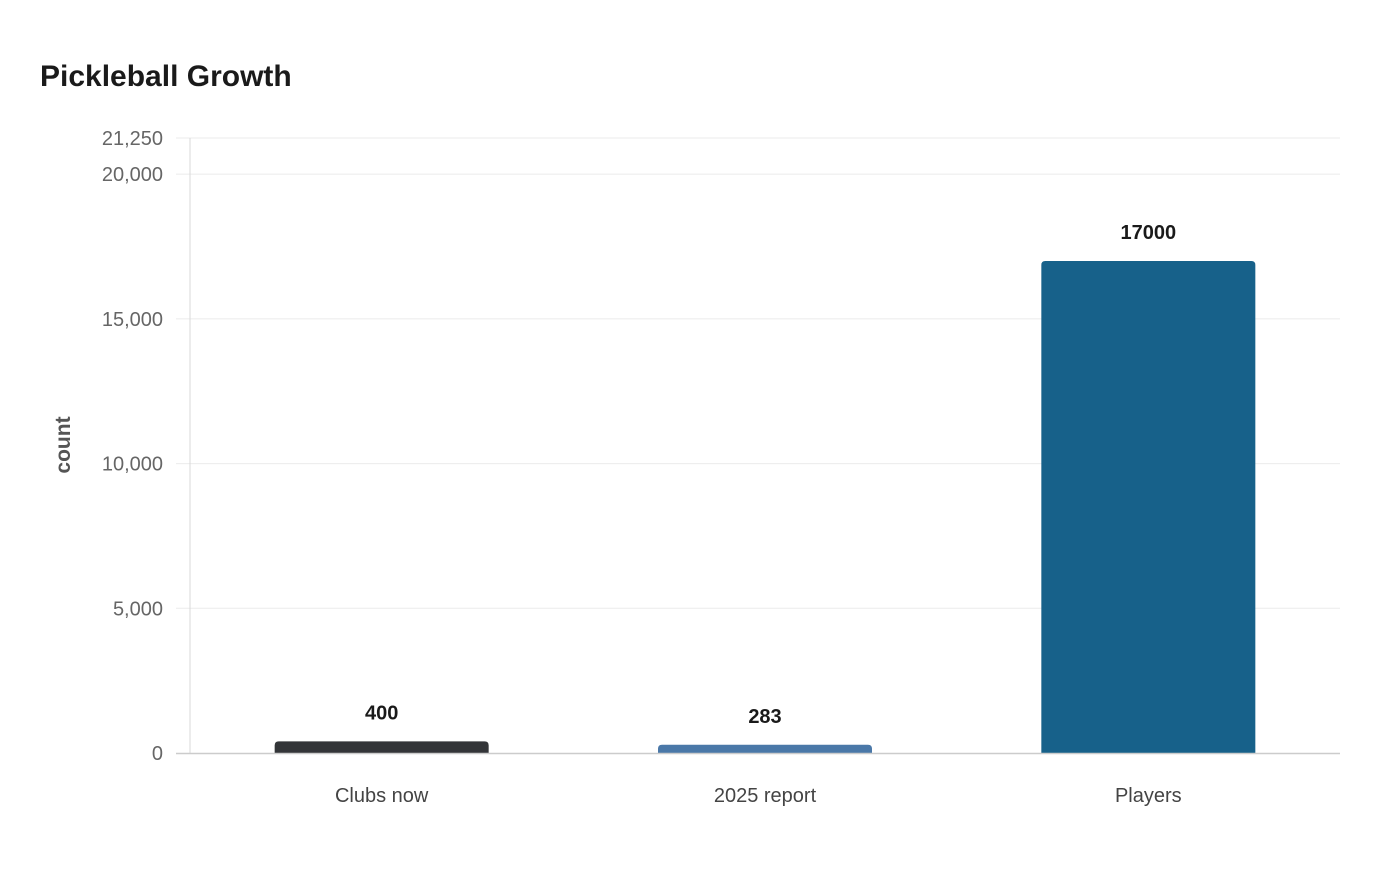 The height and width of the screenshot is (880, 1400). Describe the element at coordinates (157, 754) in the screenshot. I see `y-tick-label: 0` at that location.